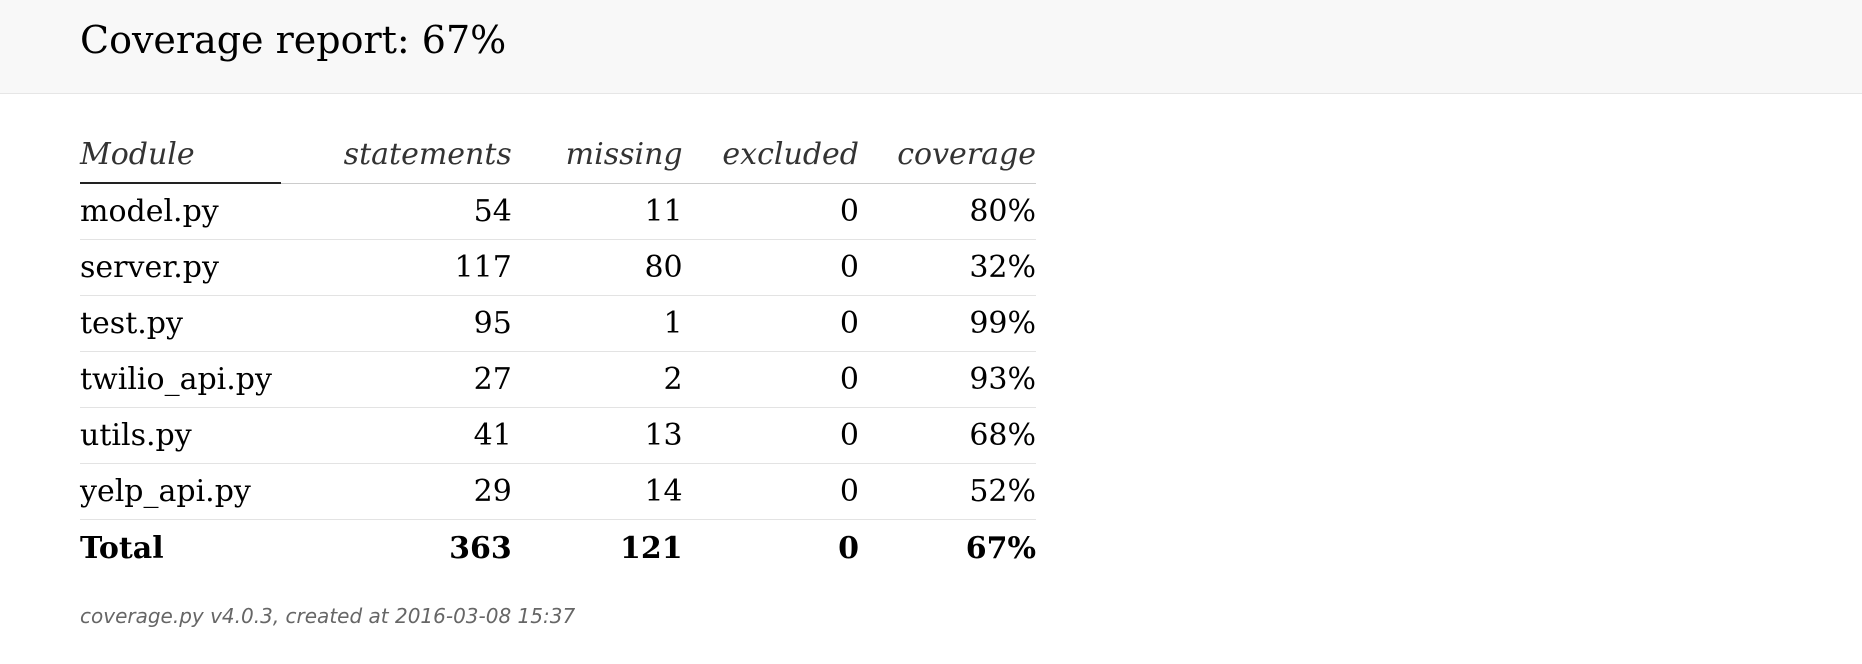  I want to click on page-title: Coverage report: 67%, so click(293, 40).